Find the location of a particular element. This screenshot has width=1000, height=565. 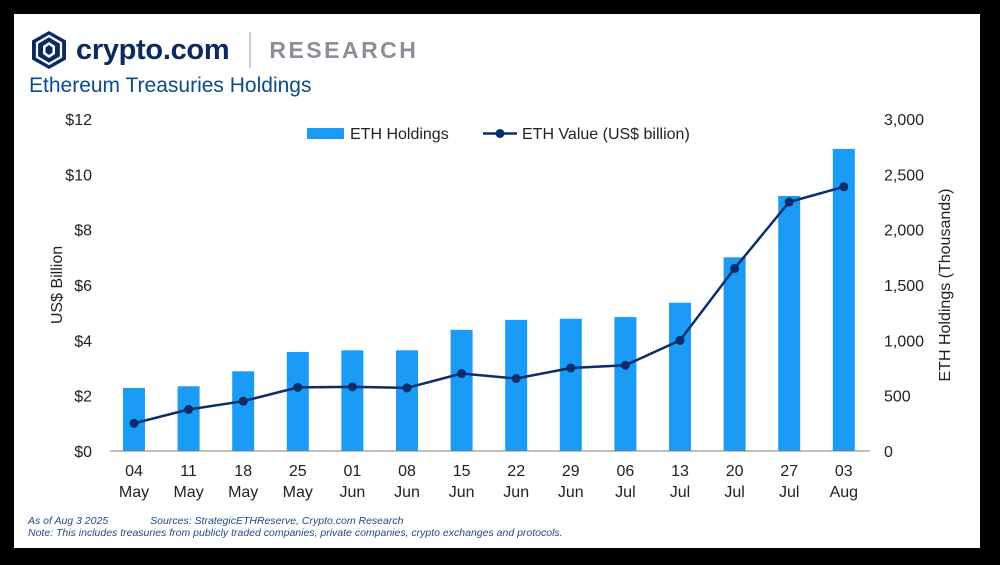

x-tick-0: 04 May is located at coordinates (134, 482).